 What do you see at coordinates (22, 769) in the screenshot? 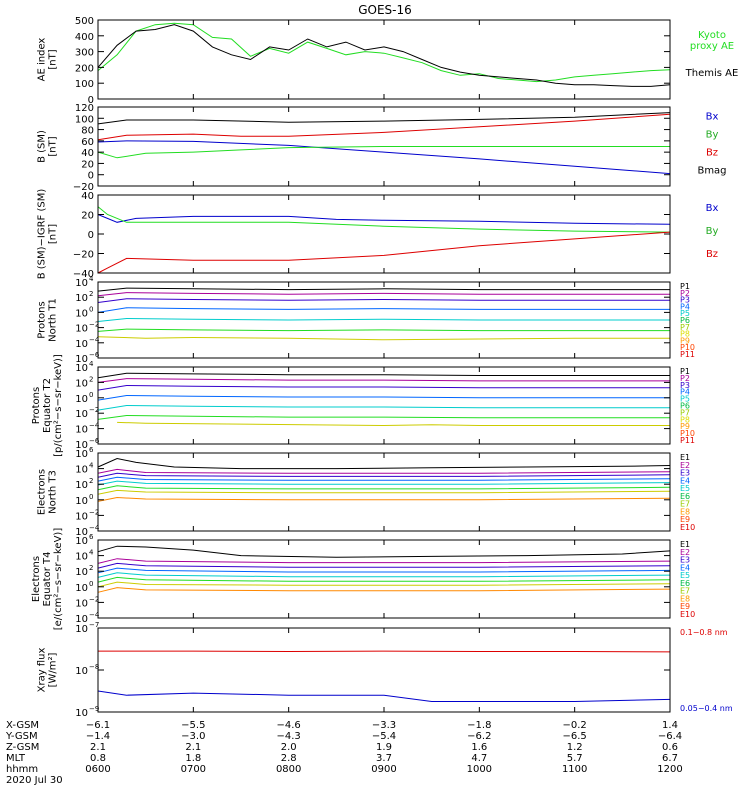
I see `ephemeris-row-label: hhmm` at bounding box center [22, 769].